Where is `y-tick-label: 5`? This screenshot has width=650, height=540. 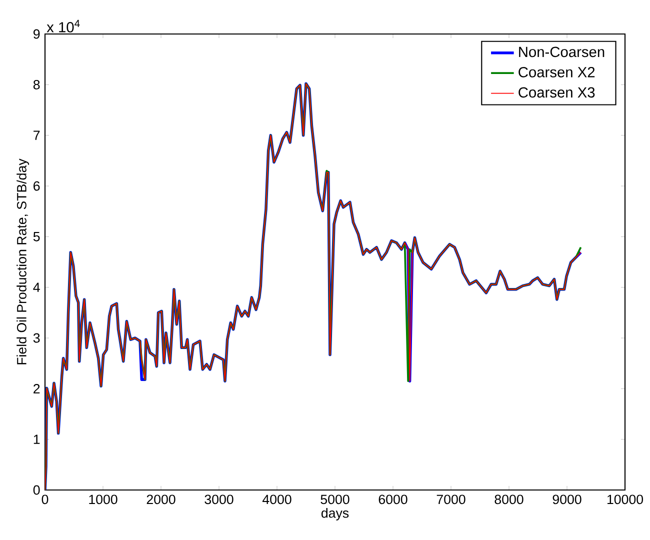 y-tick-label: 5 is located at coordinates (36, 237).